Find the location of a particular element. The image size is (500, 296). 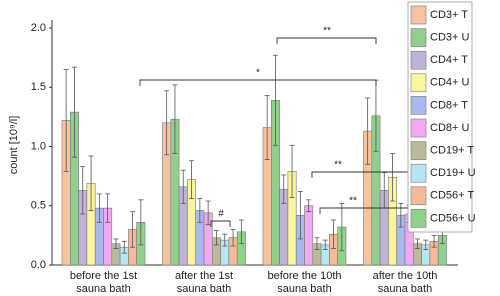

x-tick-label: after the 10th sauna bath is located at coordinates (405, 282).